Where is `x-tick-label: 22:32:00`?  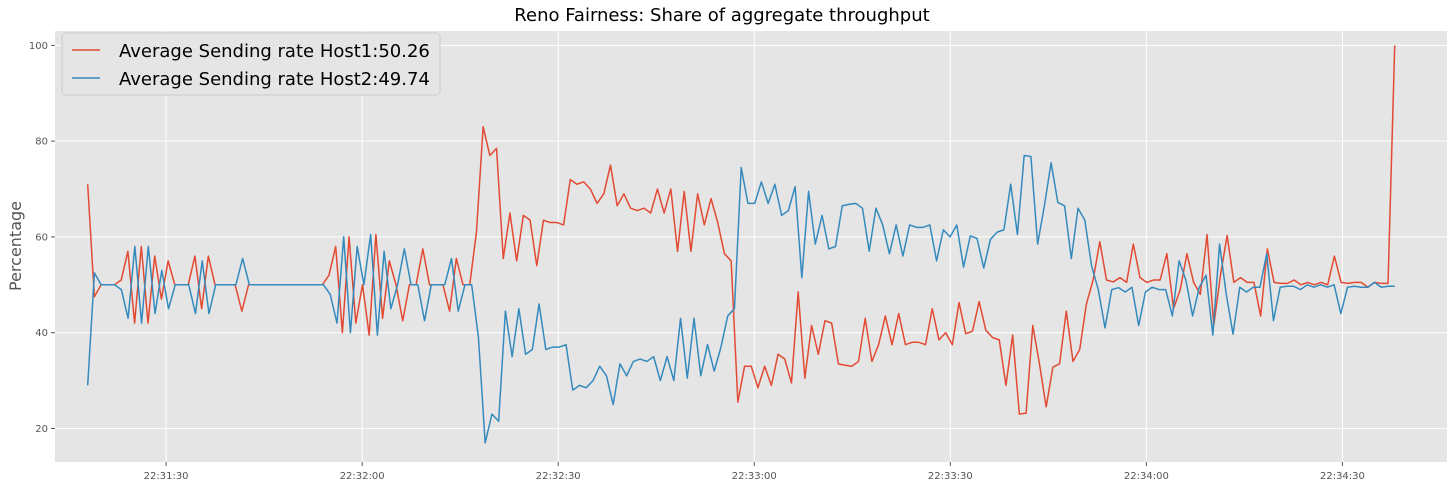 x-tick-label: 22:32:00 is located at coordinates (362, 476).